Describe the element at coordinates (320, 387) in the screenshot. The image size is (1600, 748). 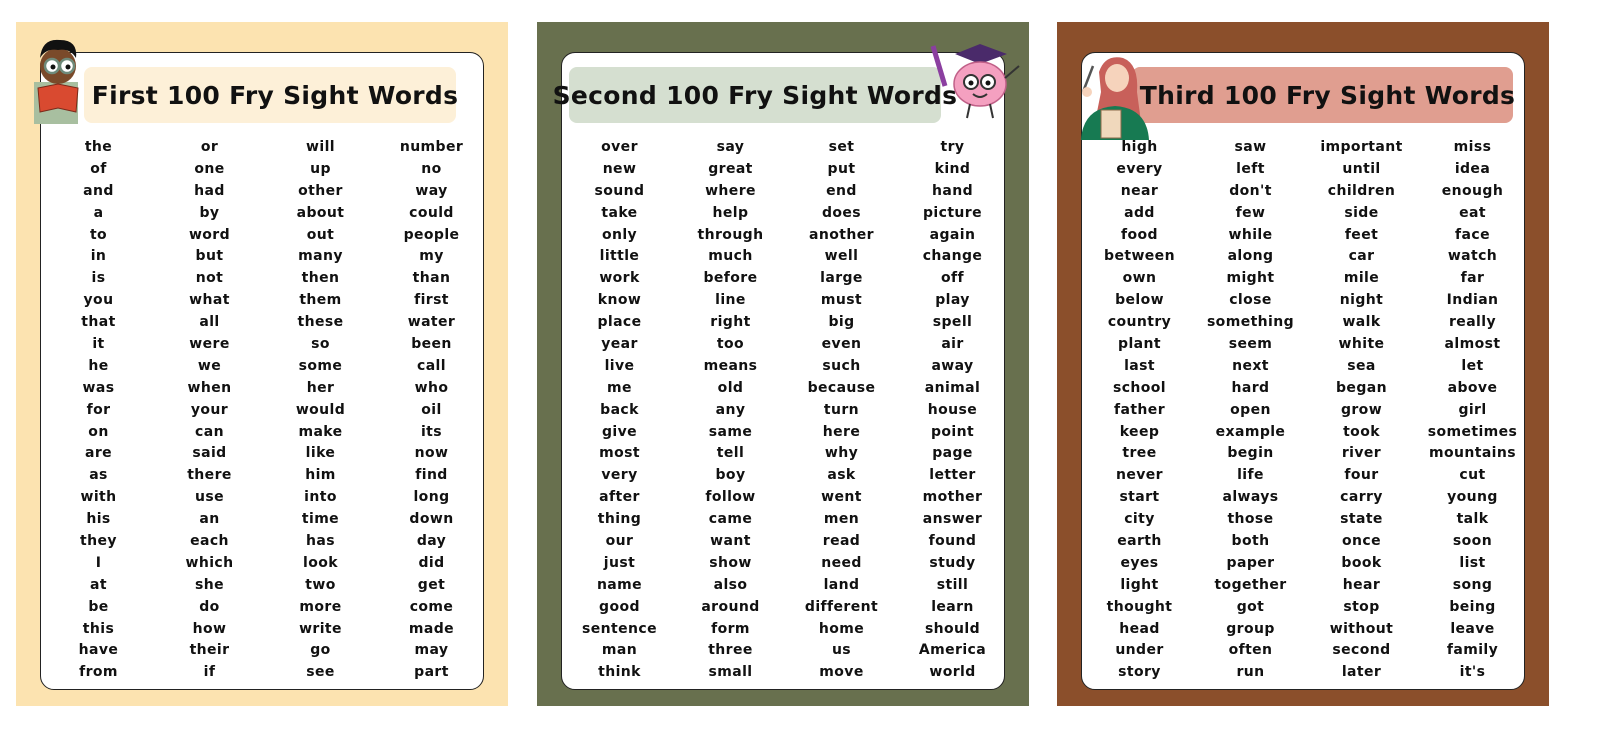
I see `sight-word: her` at that location.